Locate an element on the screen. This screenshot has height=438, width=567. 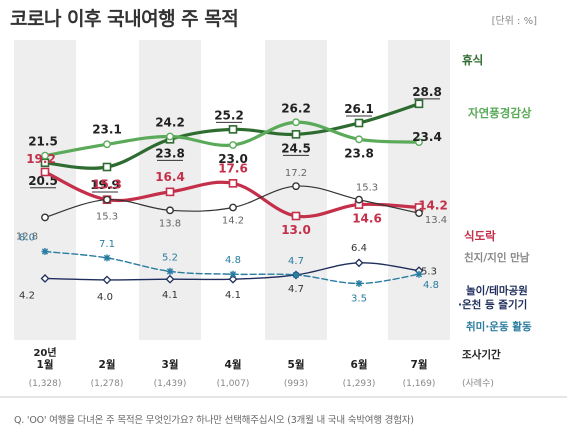
data-label: 23.0 is located at coordinates (233, 159).